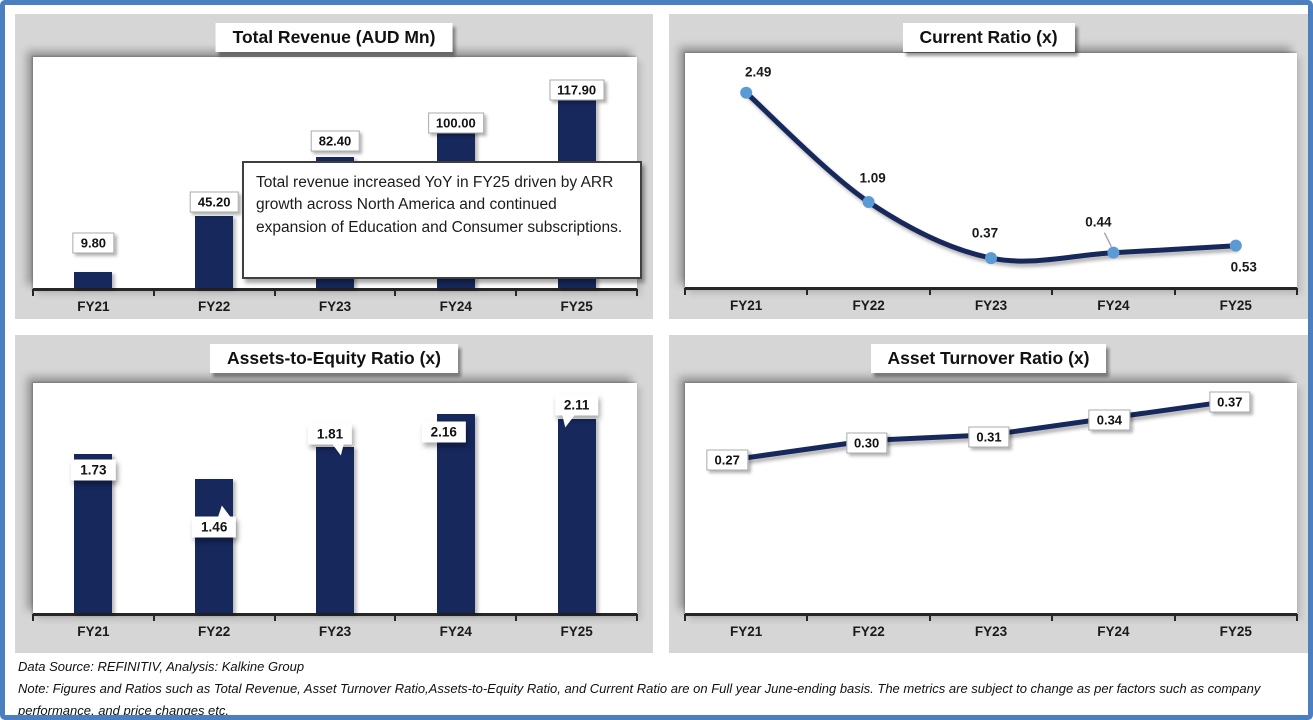  Describe the element at coordinates (443, 432) in the screenshot. I see `data-label-fy24: 2.16` at that location.